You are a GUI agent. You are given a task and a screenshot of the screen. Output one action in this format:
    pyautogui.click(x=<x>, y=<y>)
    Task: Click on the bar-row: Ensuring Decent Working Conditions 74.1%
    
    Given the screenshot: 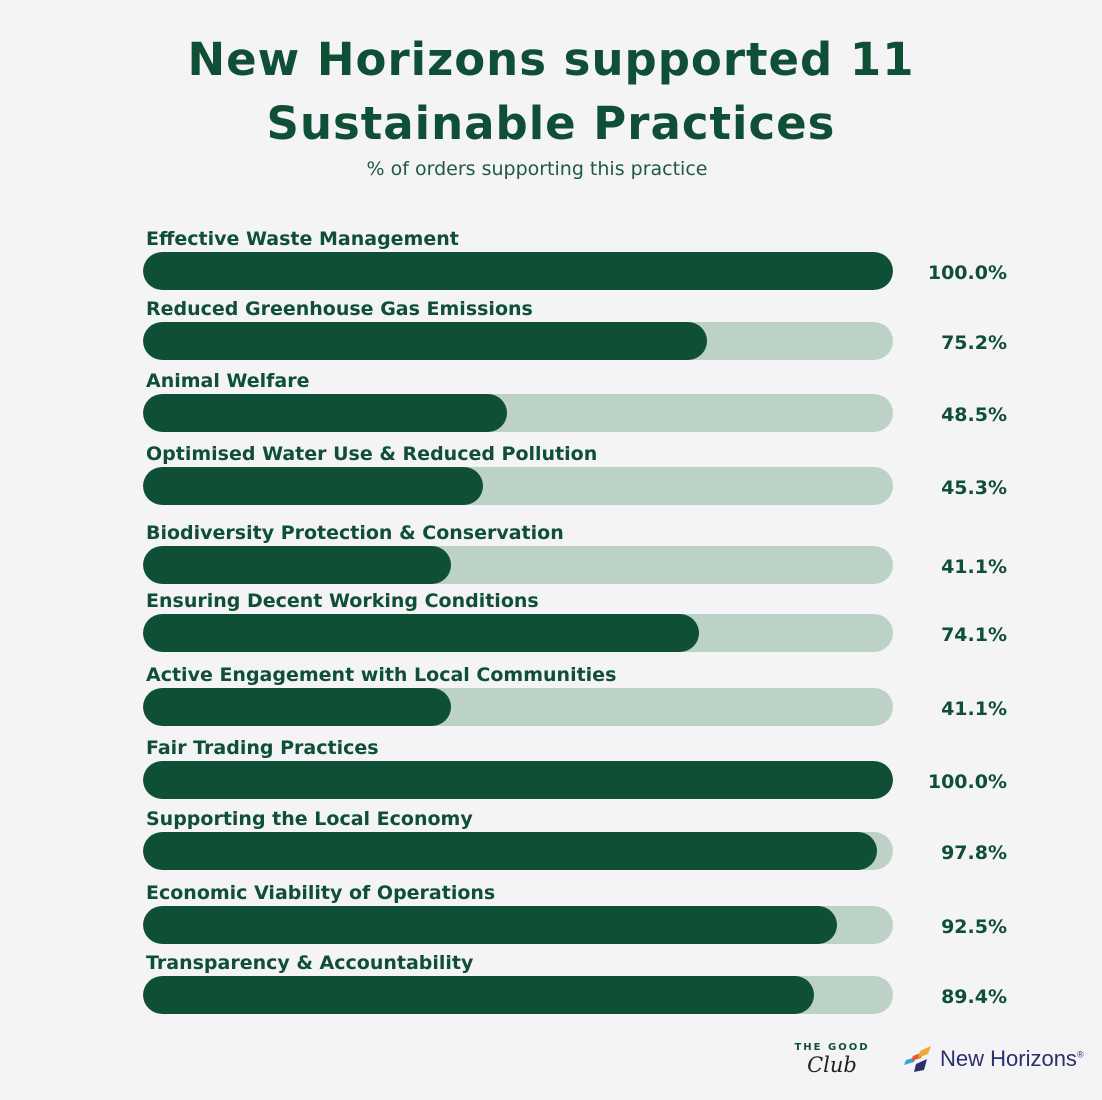 What is the action you would take?
    pyautogui.click(x=551, y=626)
    